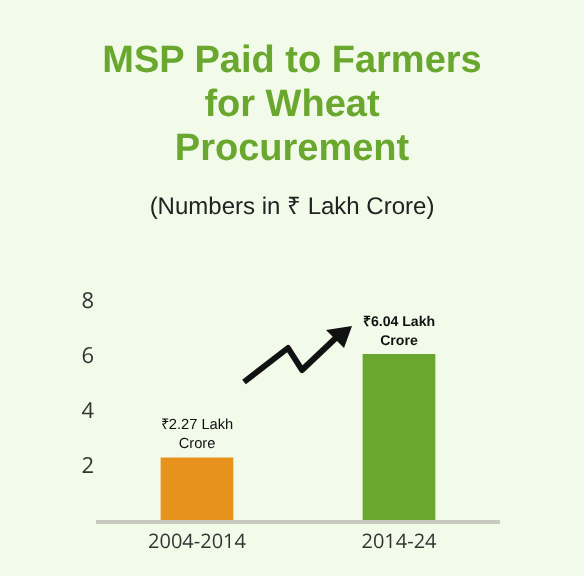 The width and height of the screenshot is (584, 576). What do you see at coordinates (87, 355) in the screenshot?
I see `y-tick-label: 6` at bounding box center [87, 355].